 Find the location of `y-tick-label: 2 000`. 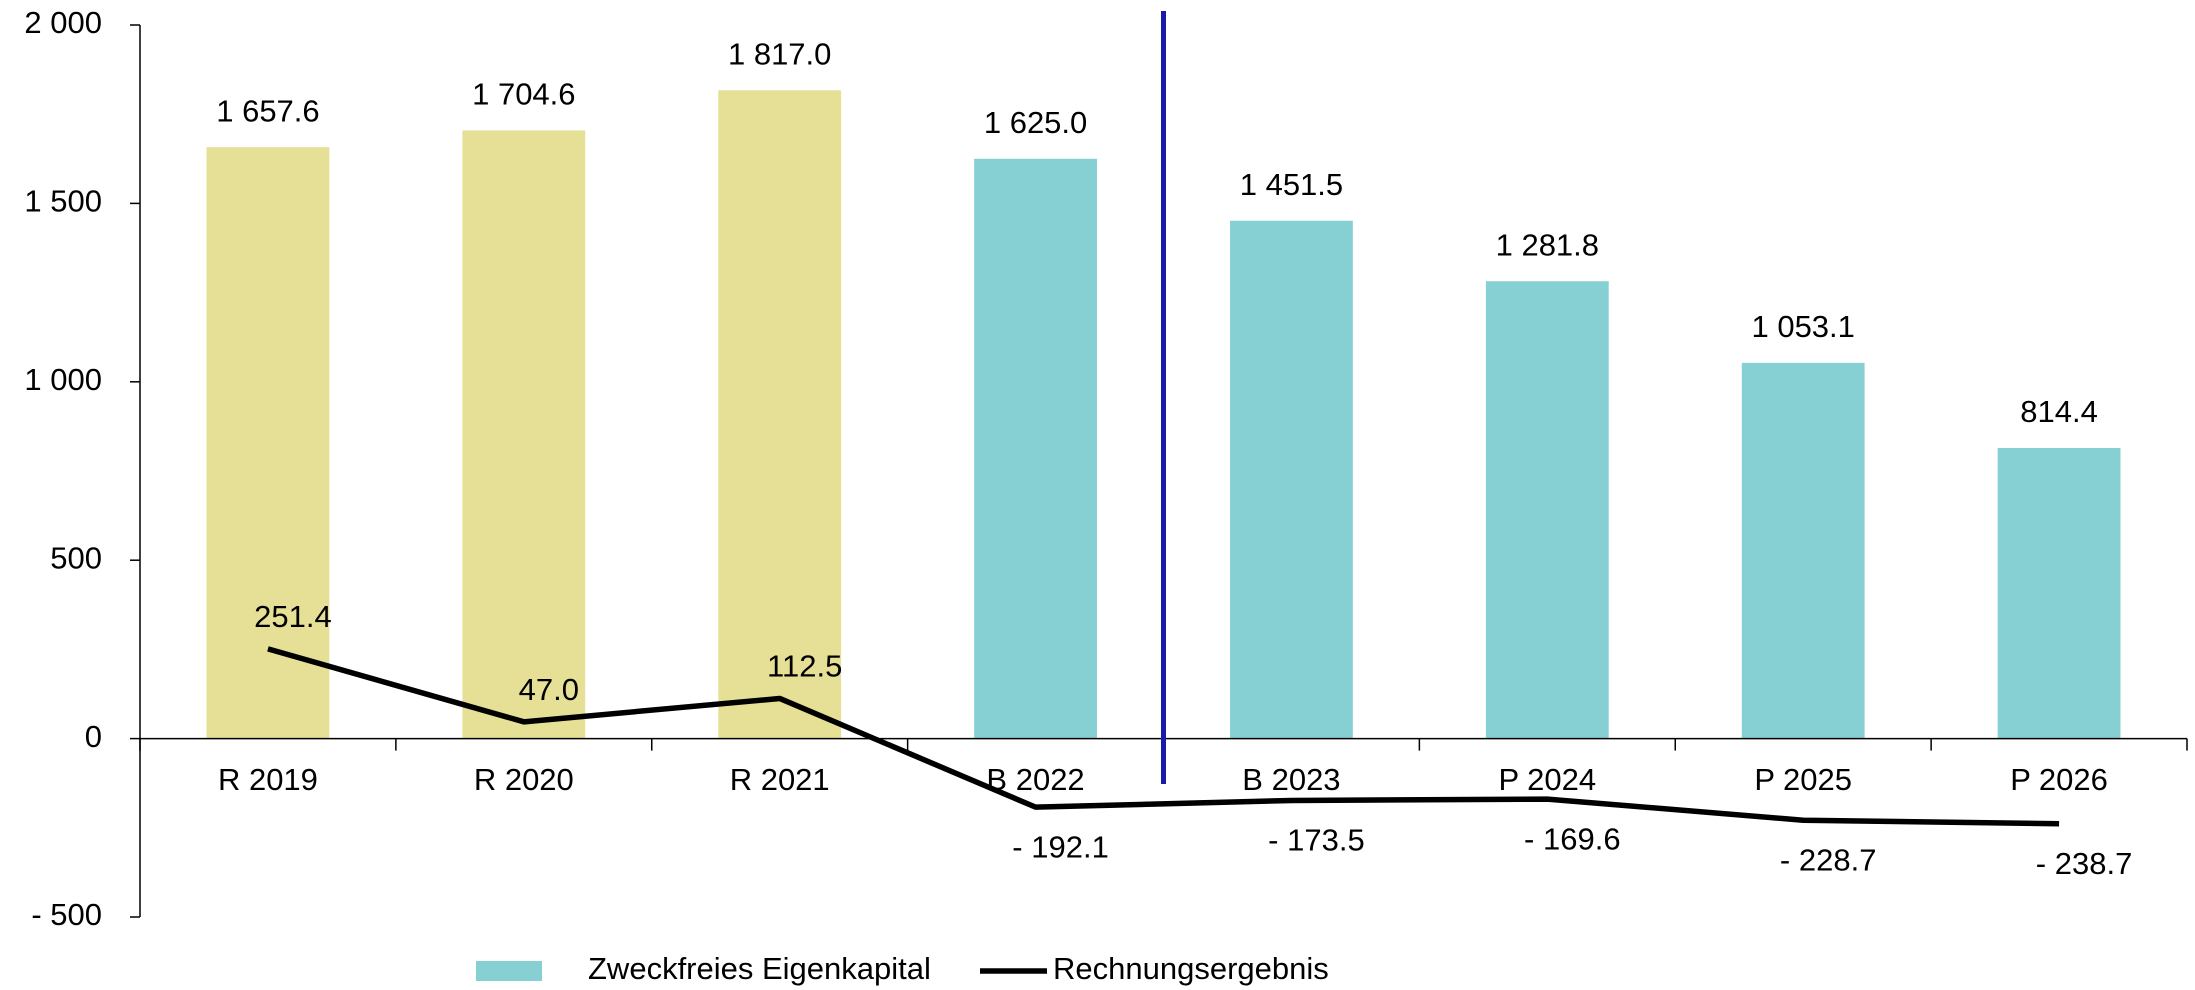

y-tick-label: 2 000 is located at coordinates (63, 22).